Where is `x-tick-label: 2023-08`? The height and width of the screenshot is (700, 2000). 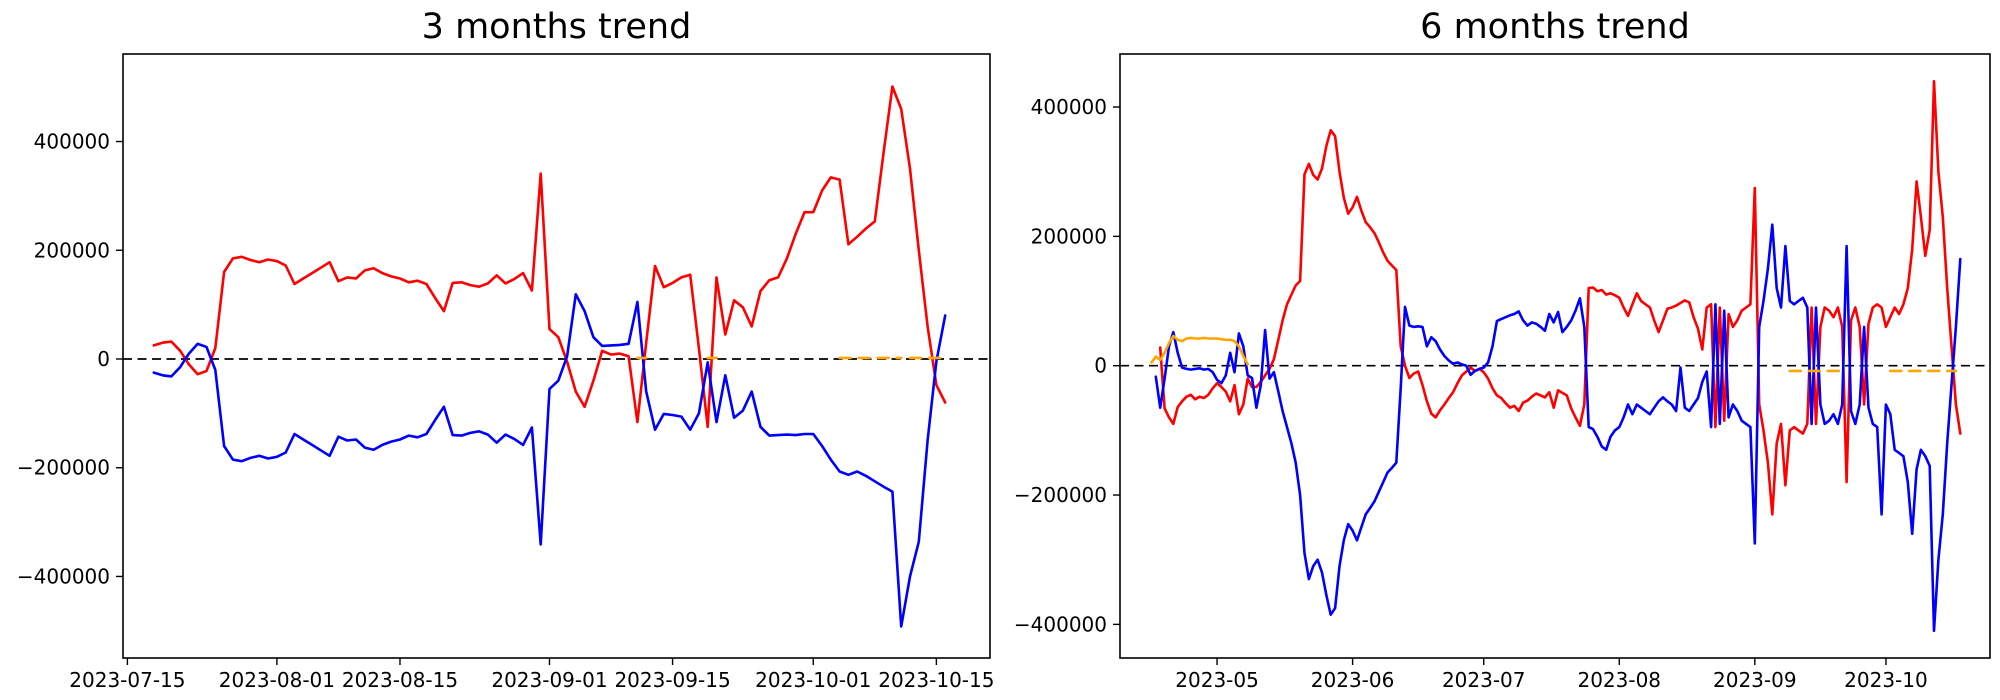 x-tick-label: 2023-08 is located at coordinates (1619, 680).